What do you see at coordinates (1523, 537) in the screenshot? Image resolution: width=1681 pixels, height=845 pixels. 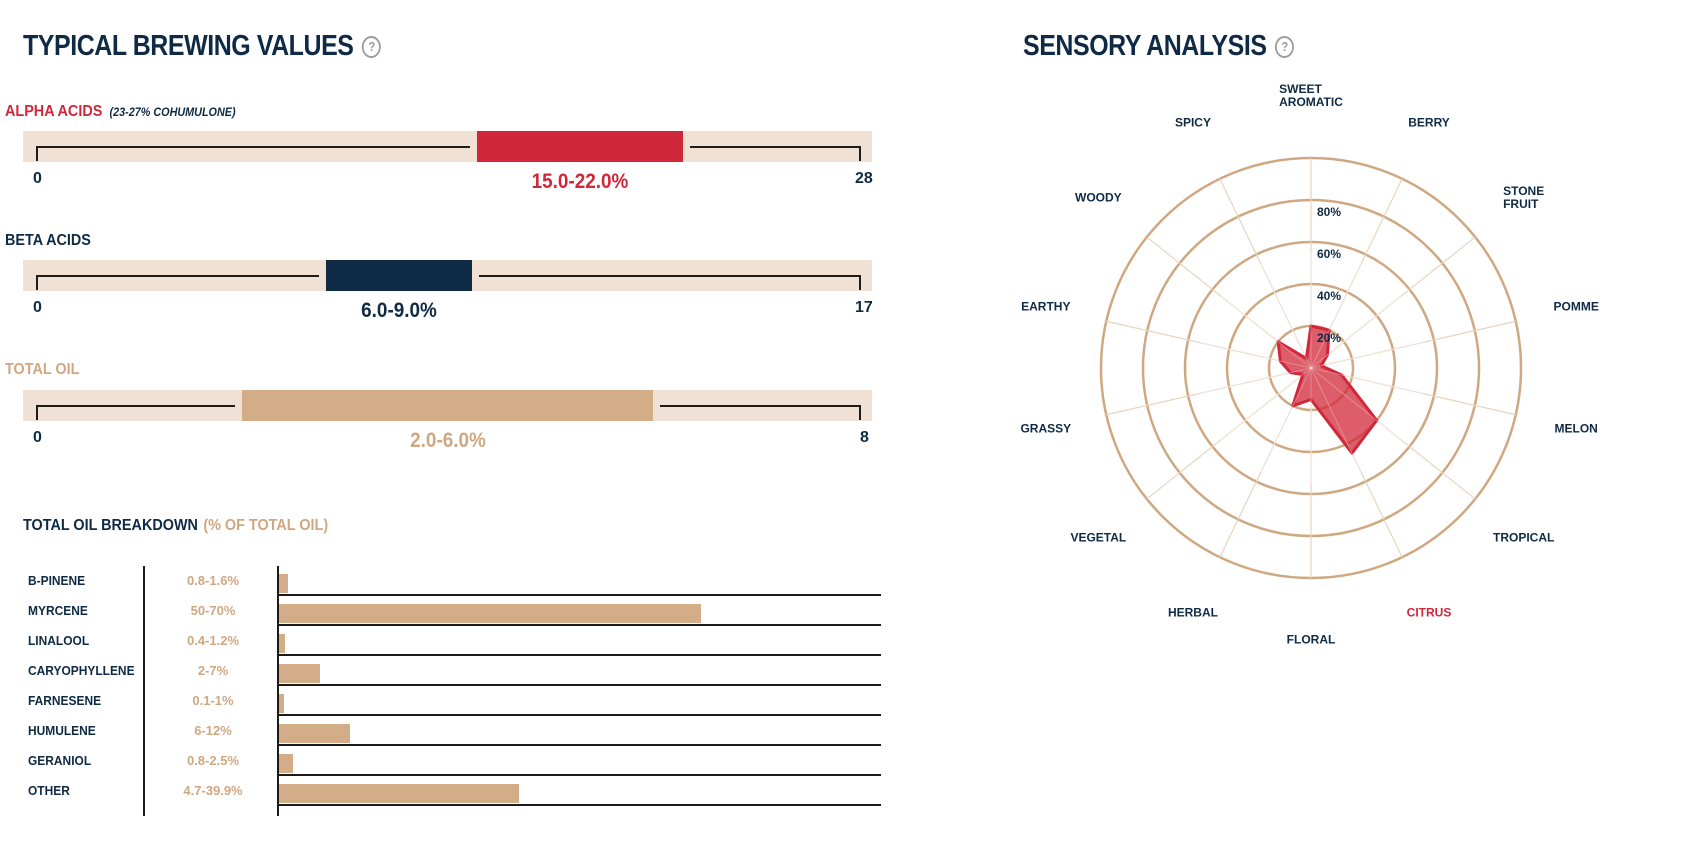 I see `radar-category-label: TROPICAL` at bounding box center [1523, 537].